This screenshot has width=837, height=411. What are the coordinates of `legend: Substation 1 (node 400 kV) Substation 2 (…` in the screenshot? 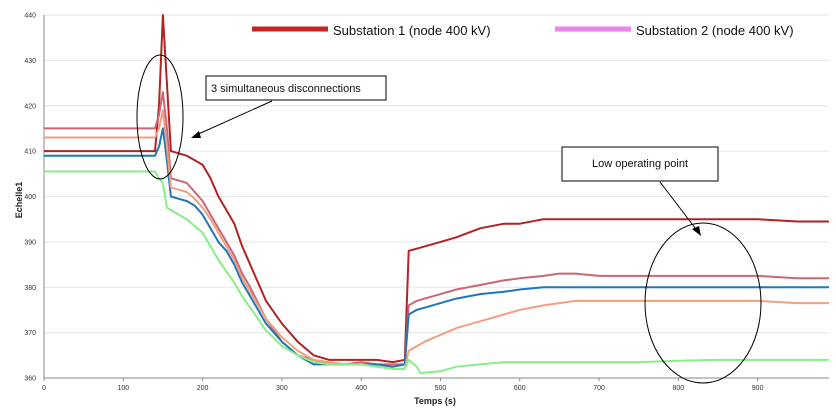 It's located at (523, 30).